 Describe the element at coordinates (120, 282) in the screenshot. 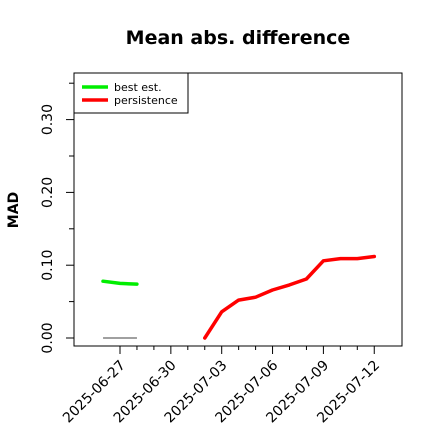

I see `series-line-best-est` at that location.